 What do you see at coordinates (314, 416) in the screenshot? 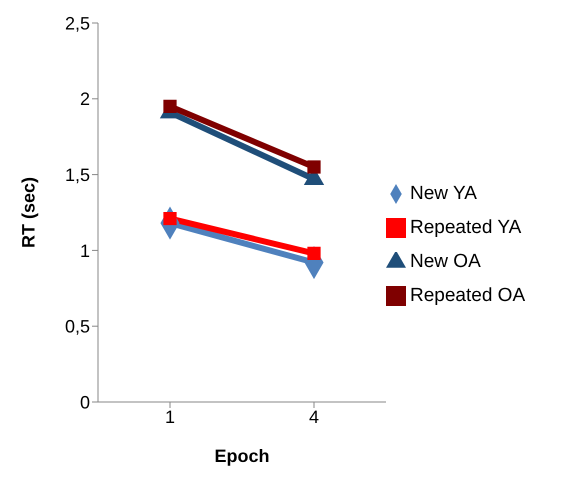
I see `x-tick-label: 4` at bounding box center [314, 416].